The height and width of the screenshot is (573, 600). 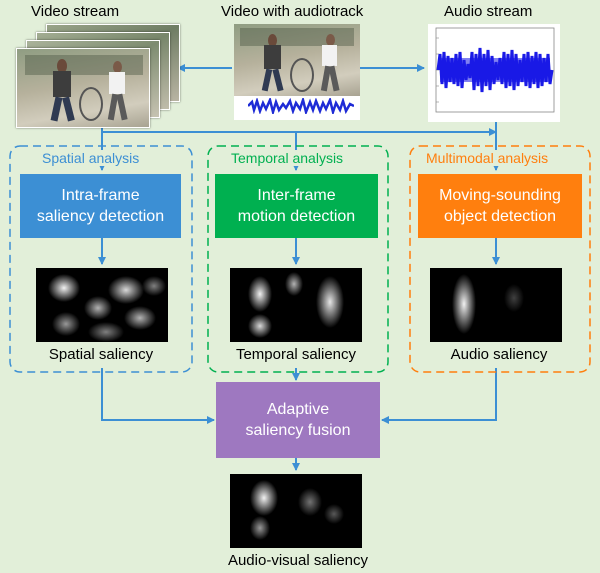 What do you see at coordinates (101, 76) in the screenshot?
I see `video-stream-frames` at bounding box center [101, 76].